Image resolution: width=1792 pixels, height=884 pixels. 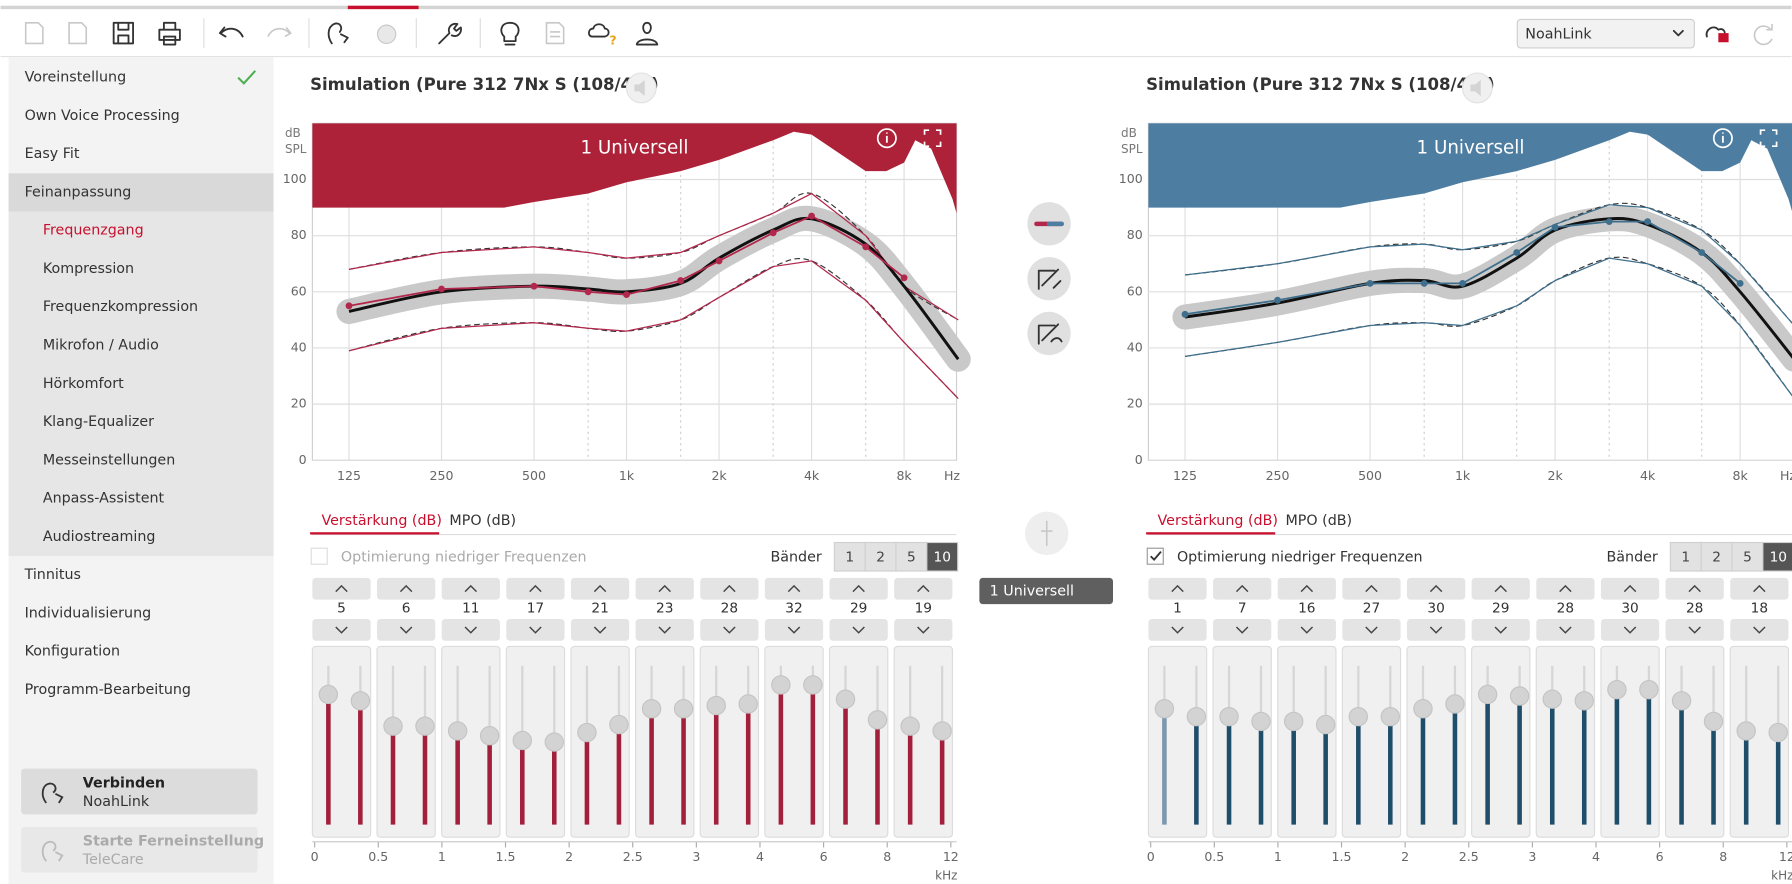 What do you see at coordinates (98, 422) in the screenshot?
I see `submenu-item: Klang-Equalizer` at bounding box center [98, 422].